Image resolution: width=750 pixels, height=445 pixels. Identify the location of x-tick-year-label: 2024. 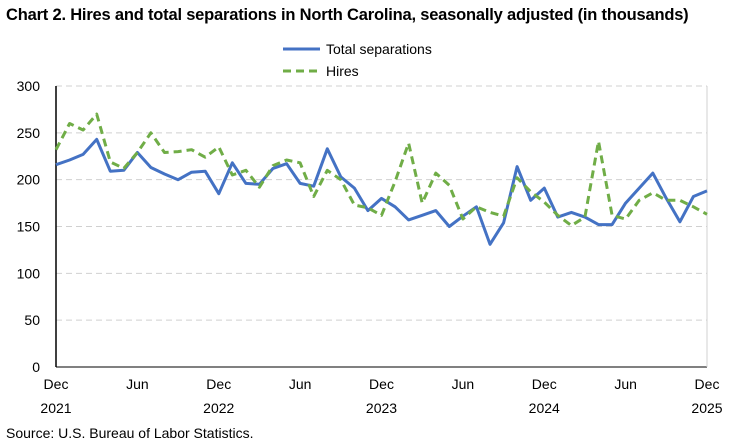
(544, 408).